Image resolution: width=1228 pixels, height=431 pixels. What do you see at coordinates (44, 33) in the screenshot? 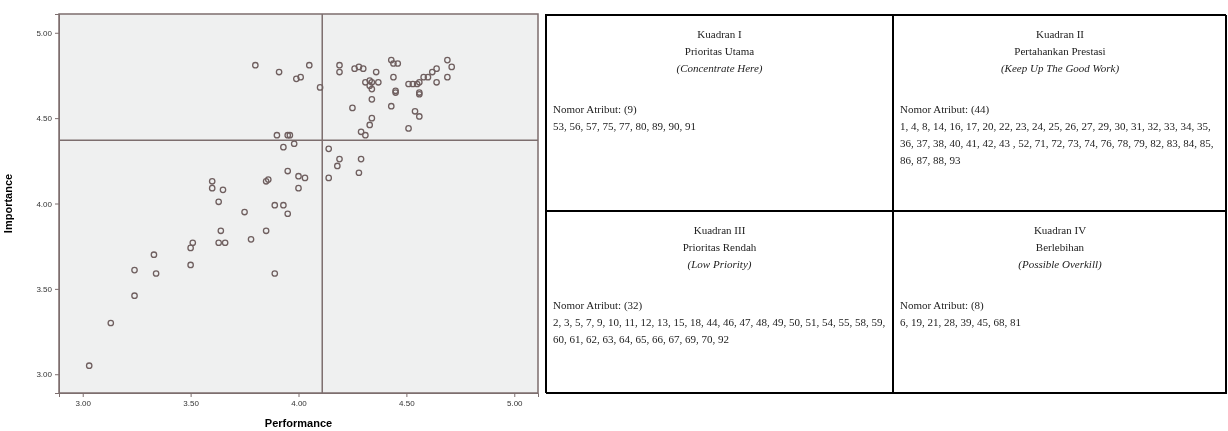
I see `y-tick-label: 5.00` at bounding box center [44, 33].